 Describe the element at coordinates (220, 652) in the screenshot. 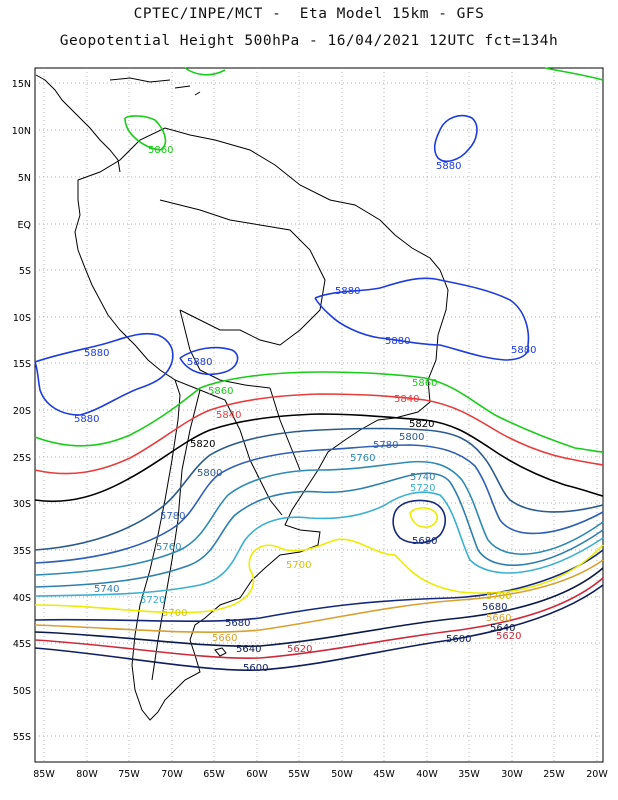

I see `falklands` at that location.